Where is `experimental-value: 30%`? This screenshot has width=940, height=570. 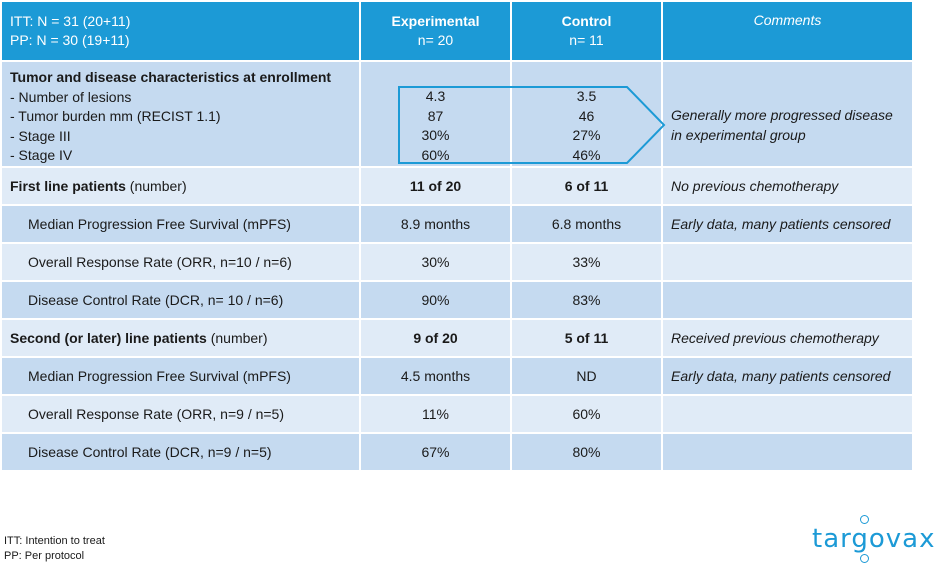 experimental-value: 30% is located at coordinates (436, 263).